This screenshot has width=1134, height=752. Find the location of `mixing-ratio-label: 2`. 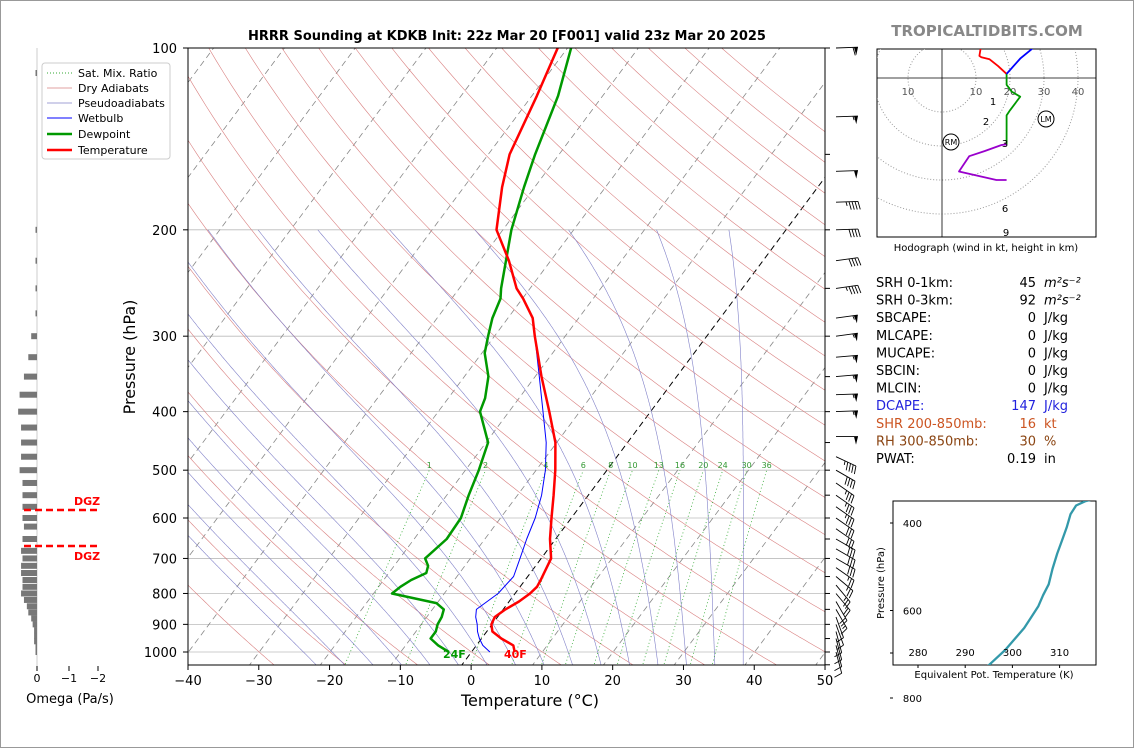

mixing-ratio-label: 2 is located at coordinates (485, 465).